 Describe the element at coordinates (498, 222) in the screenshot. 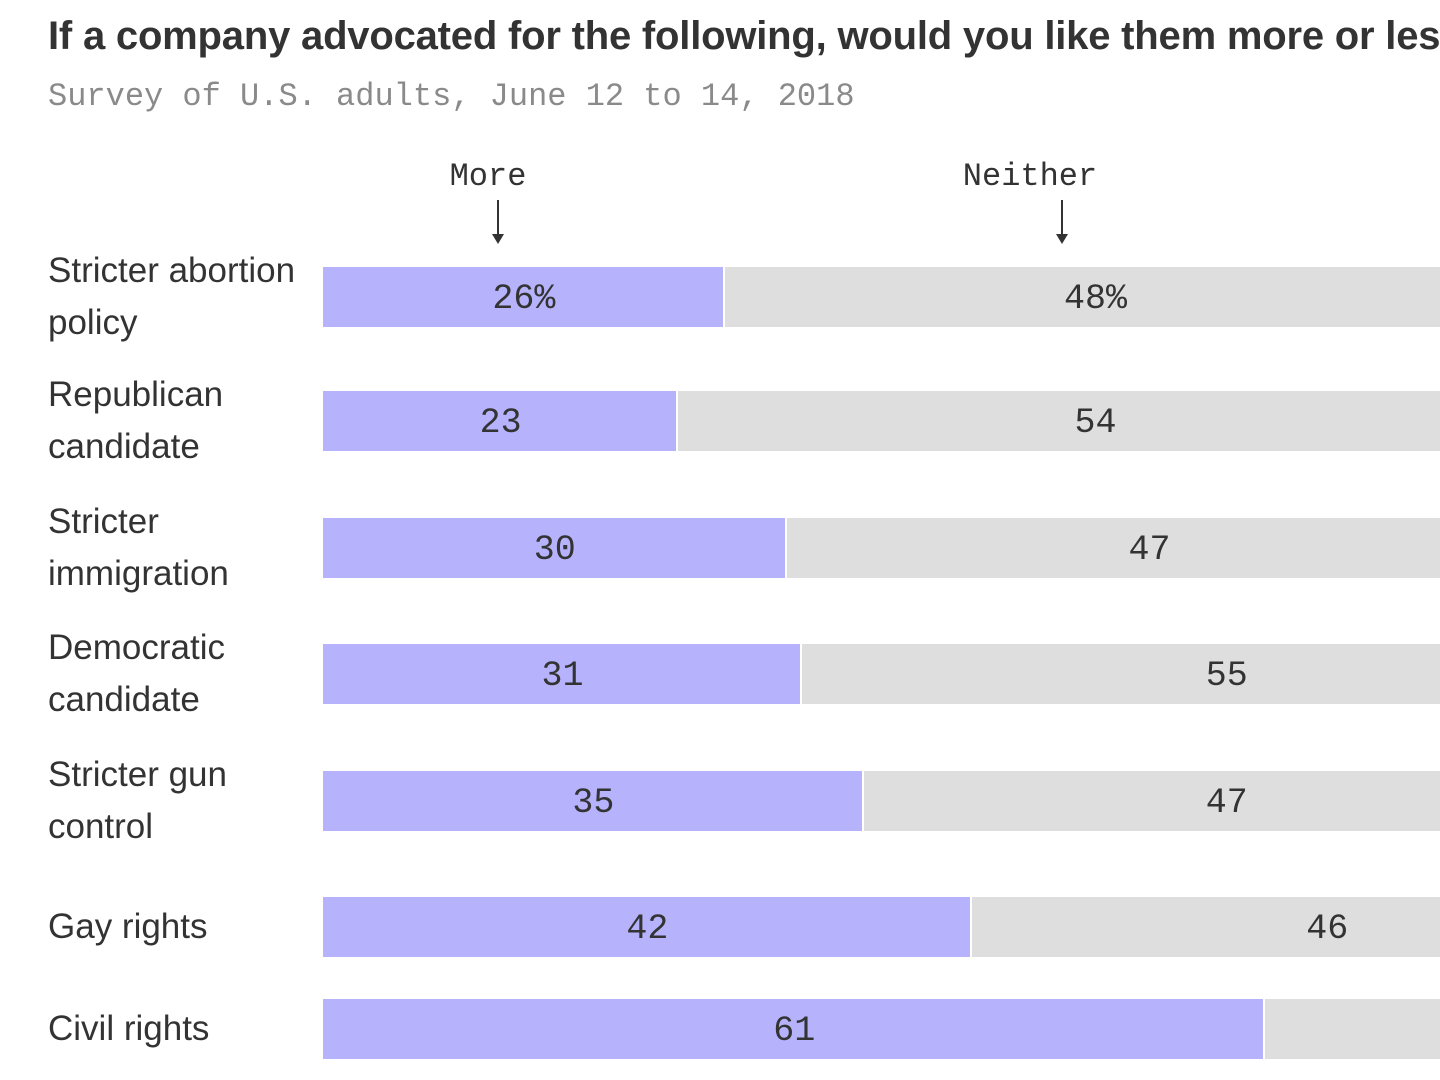

I see `legend-more-arrow-icon` at that location.